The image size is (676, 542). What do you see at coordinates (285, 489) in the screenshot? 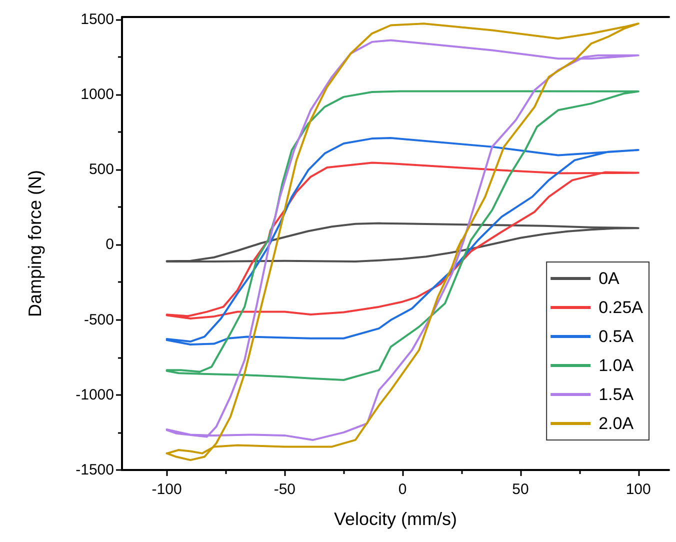
I see `x-tick-label: -50` at bounding box center [285, 489].